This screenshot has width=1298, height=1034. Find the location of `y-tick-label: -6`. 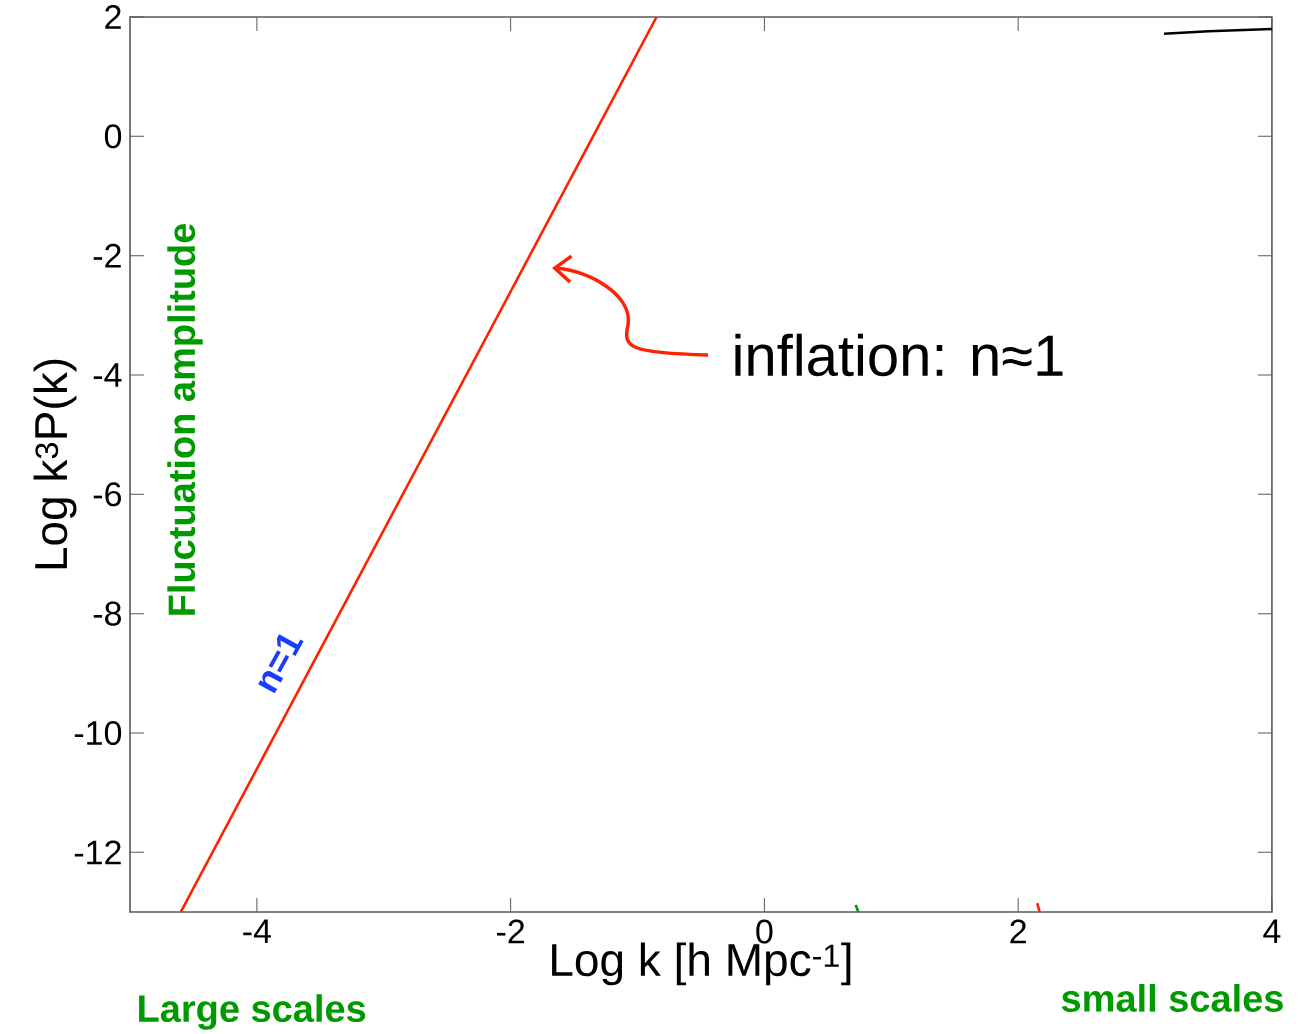

y-tick-label: -6 is located at coordinates (107, 494).